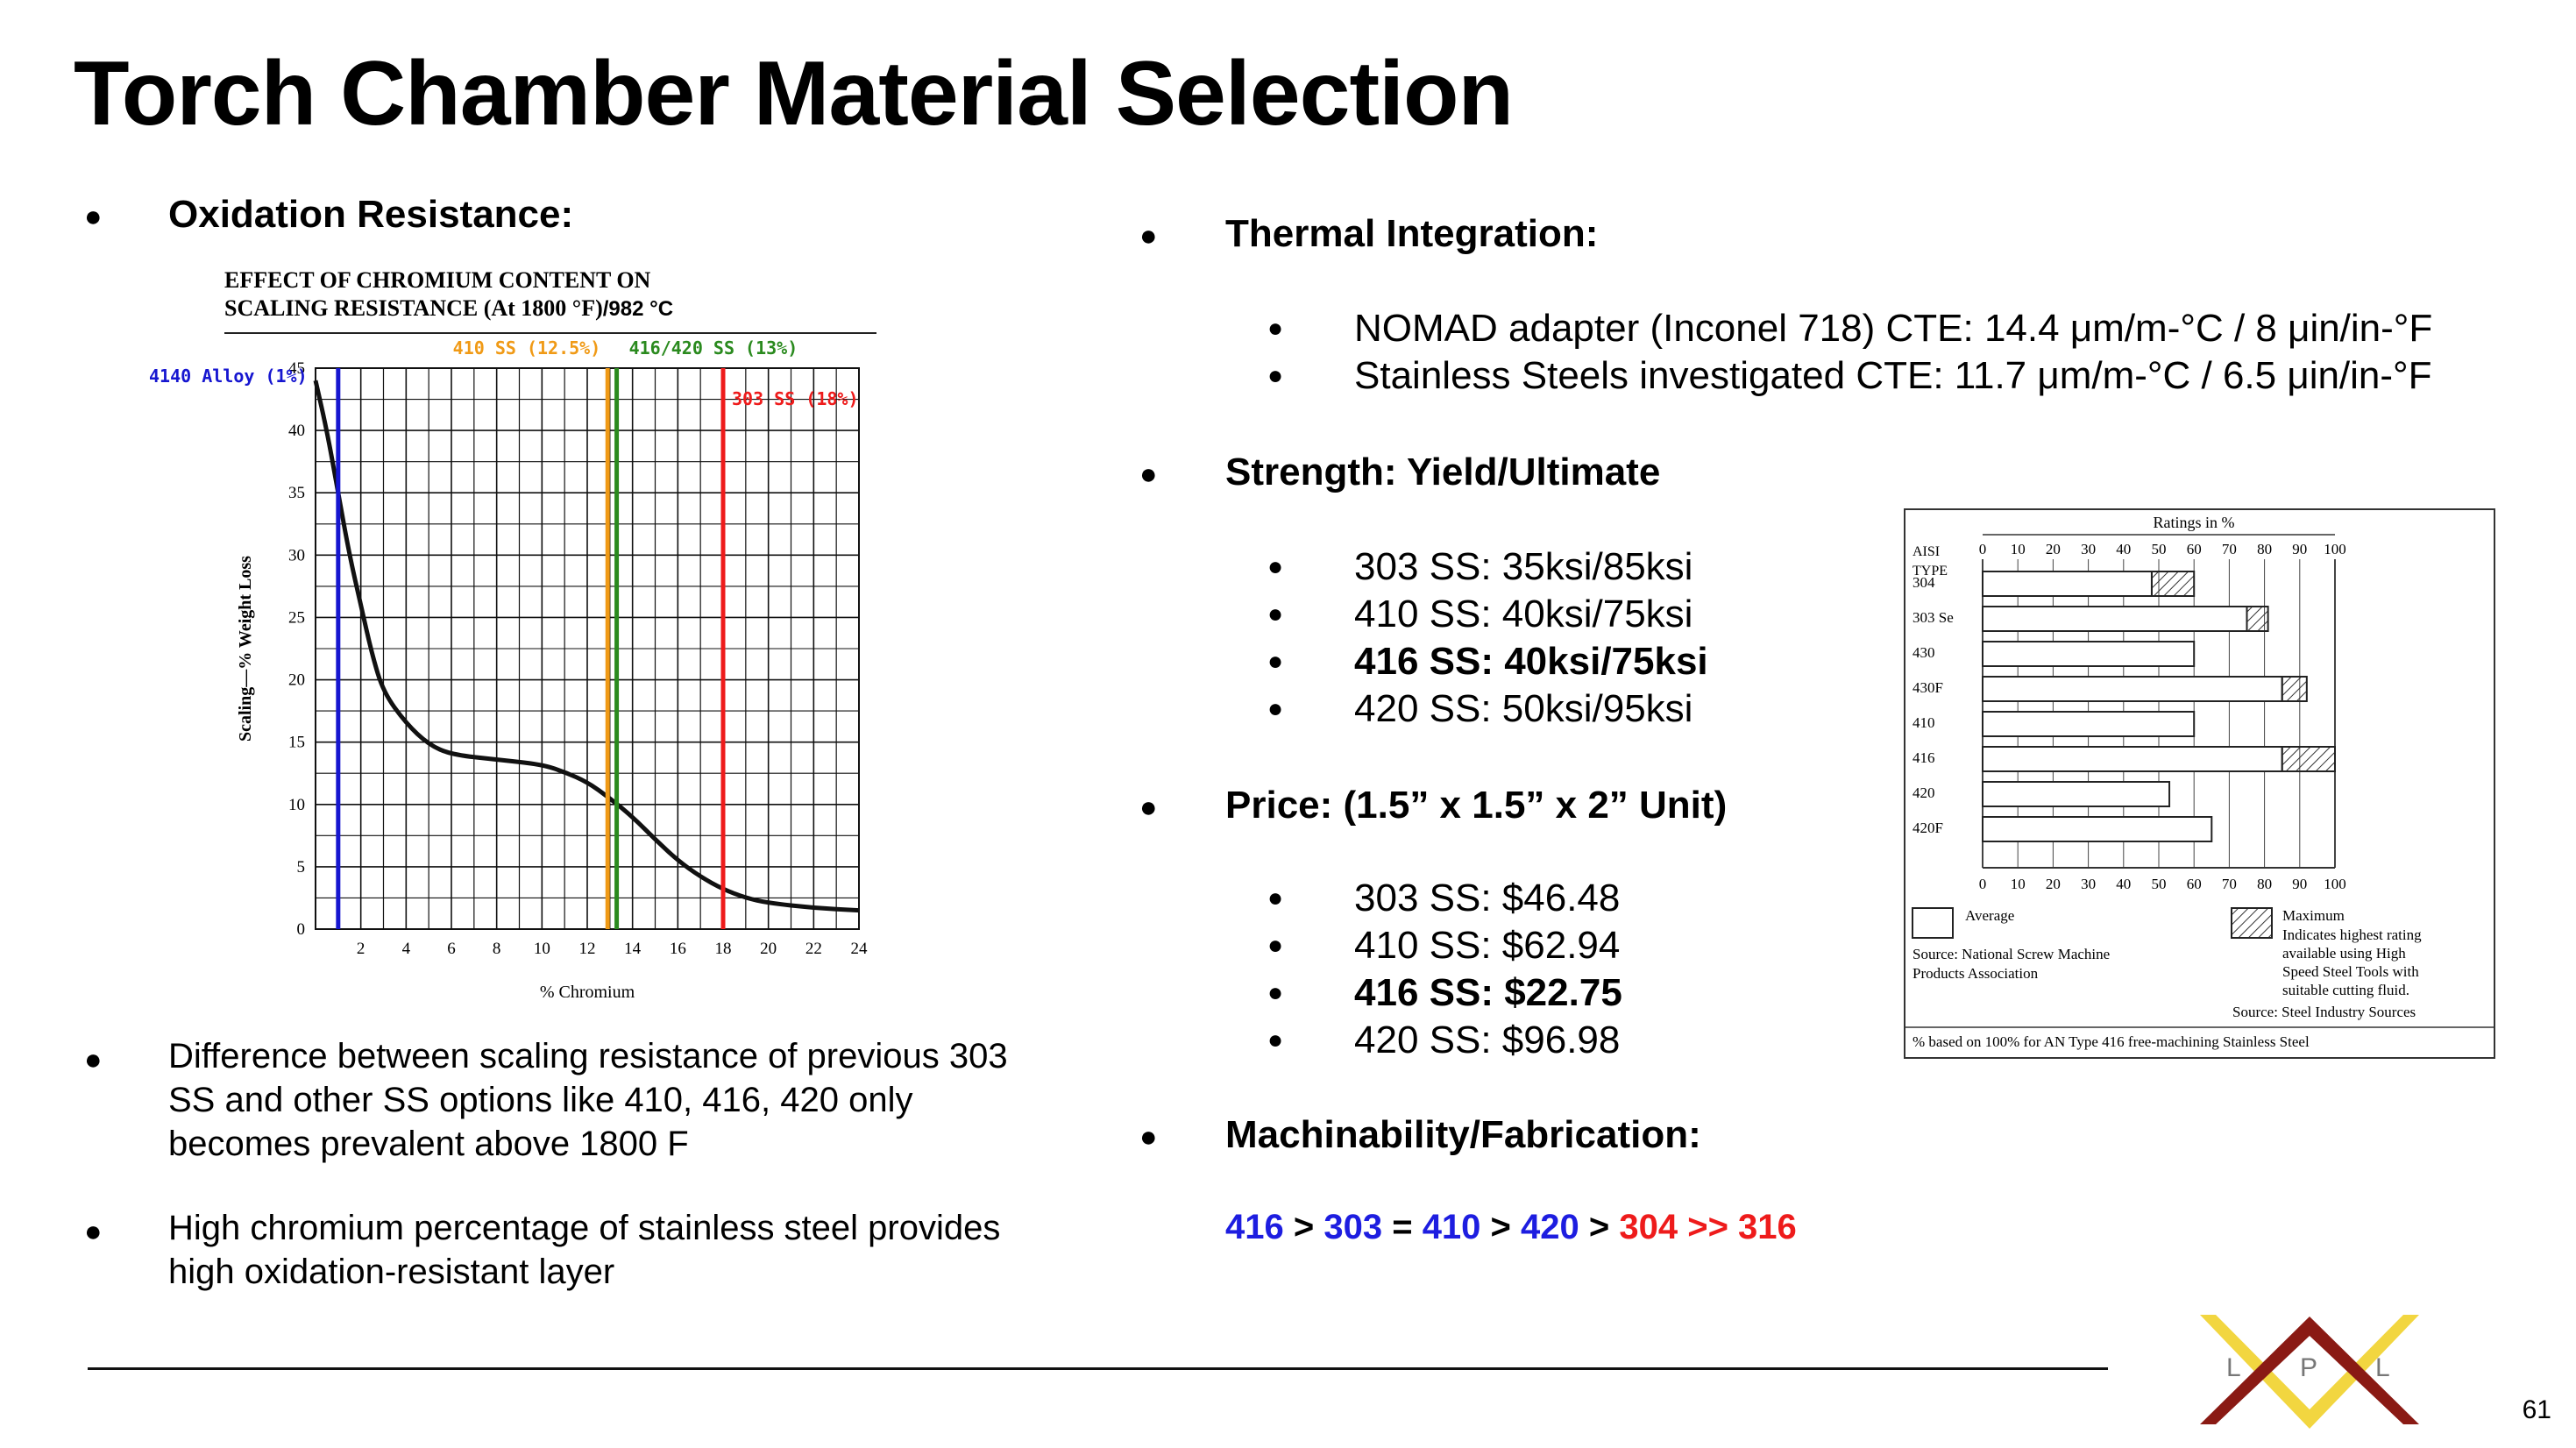 The image size is (2576, 1448). Describe the element at coordinates (588, 949) in the screenshot. I see `x-tick-label: 12` at that location.